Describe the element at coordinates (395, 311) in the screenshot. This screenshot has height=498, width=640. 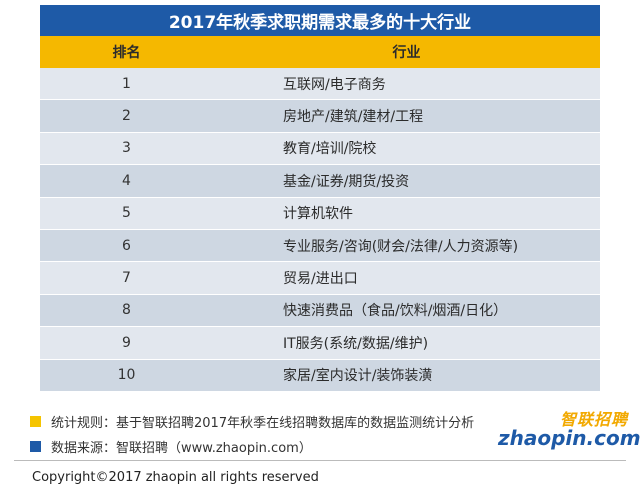
I see `industry-cell: 快速消费品（食品/饮料/烟酒/日化）` at that location.